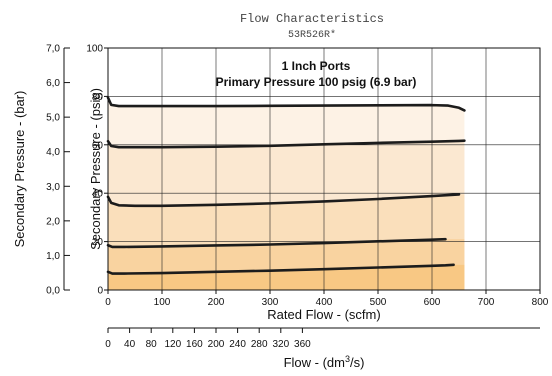  Describe the element at coordinates (237, 344) in the screenshot. I see `flow-dm3-tick-label: 240` at that location.